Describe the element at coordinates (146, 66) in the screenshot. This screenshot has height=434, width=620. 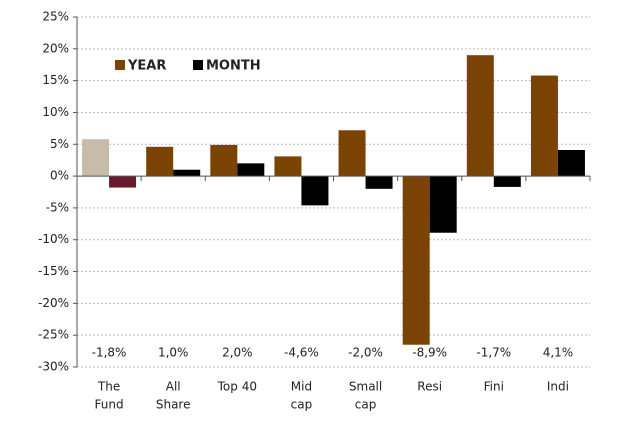
I see `legend-label: YEAR` at that location.